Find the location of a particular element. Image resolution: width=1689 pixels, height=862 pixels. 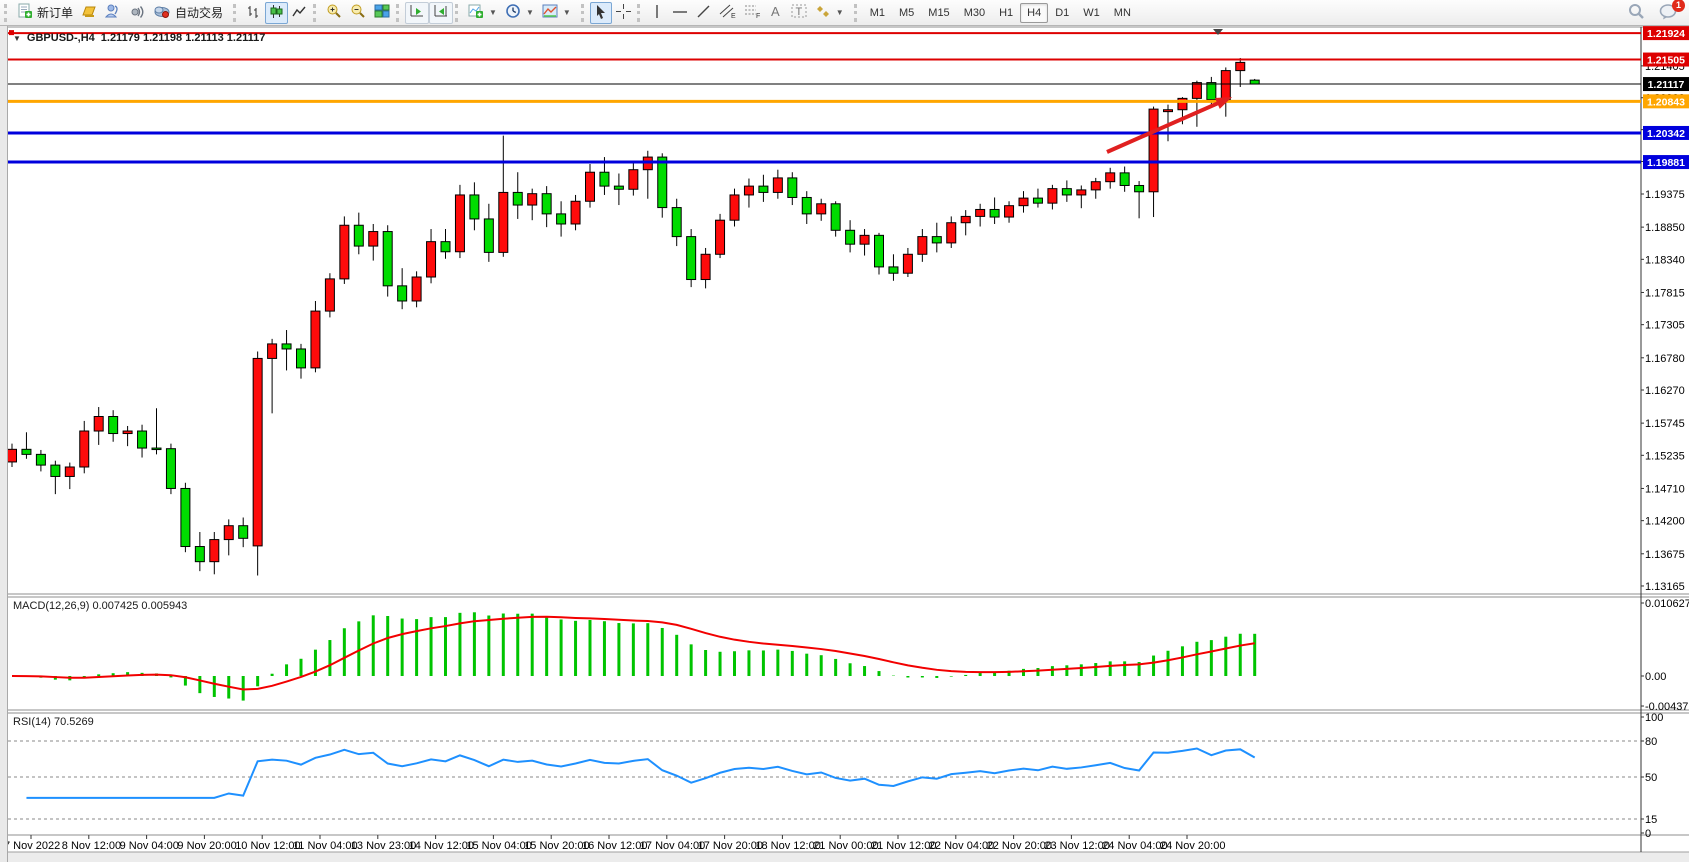

fibonacci-icon: F is located at coordinates (752, 12).